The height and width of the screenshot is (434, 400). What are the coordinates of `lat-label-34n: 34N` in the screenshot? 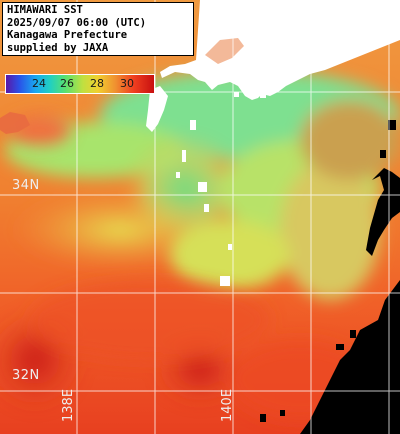 It's located at (26, 185).